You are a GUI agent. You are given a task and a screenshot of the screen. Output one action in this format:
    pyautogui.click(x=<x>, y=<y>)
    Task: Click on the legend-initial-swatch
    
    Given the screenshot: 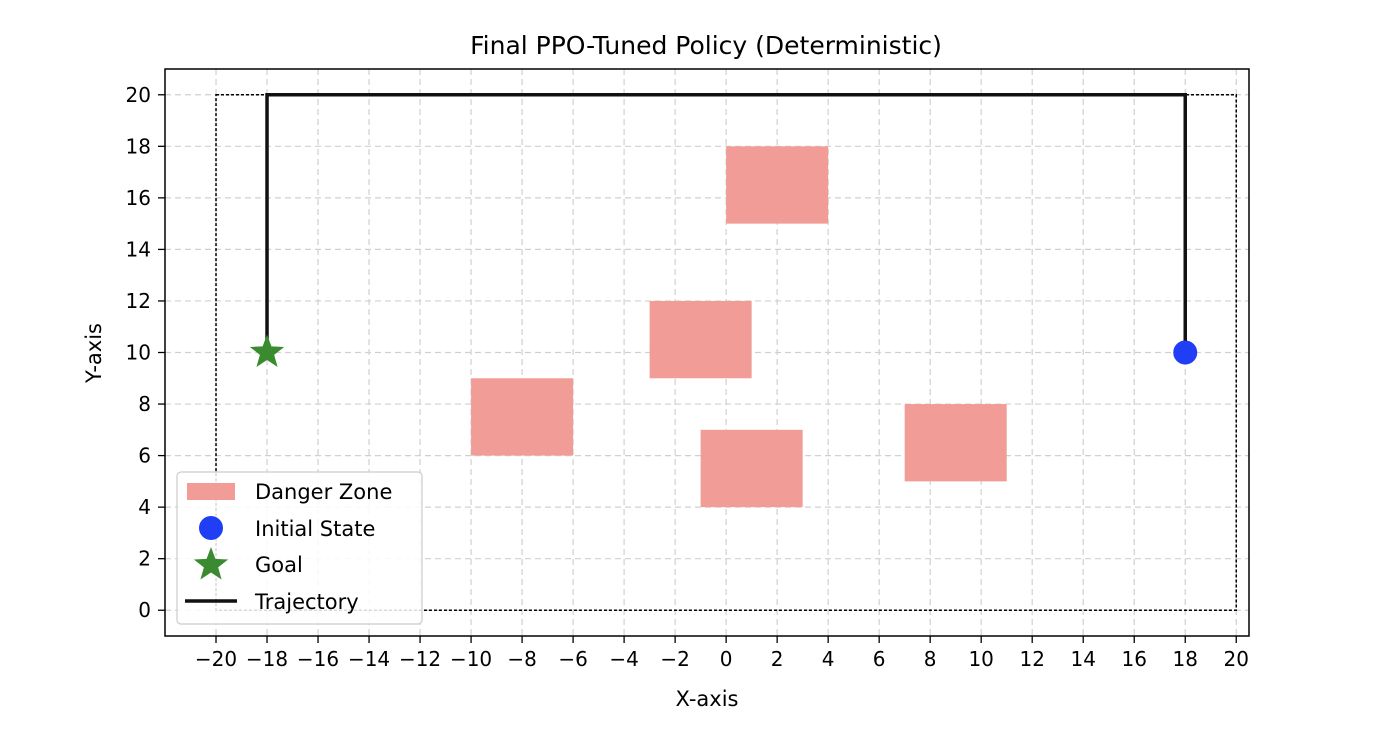 What is the action you would take?
    pyautogui.click(x=211, y=528)
    